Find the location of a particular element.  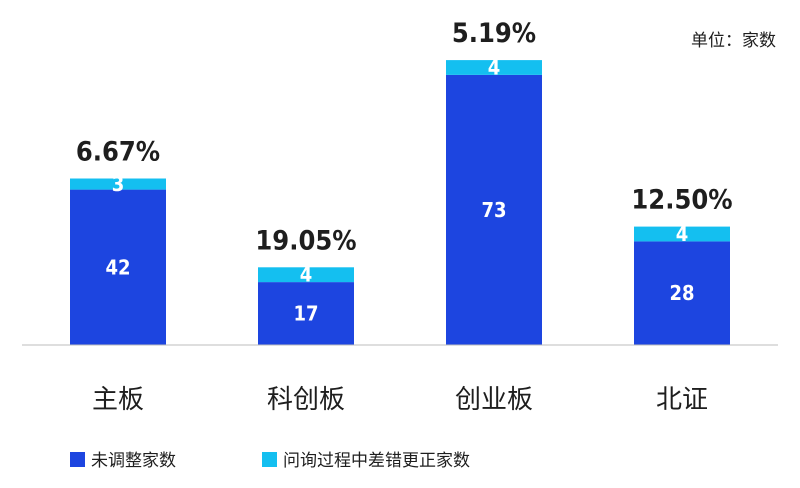

legend: 未调整家数 问询过程中差错更正家数 is located at coordinates (270, 461).